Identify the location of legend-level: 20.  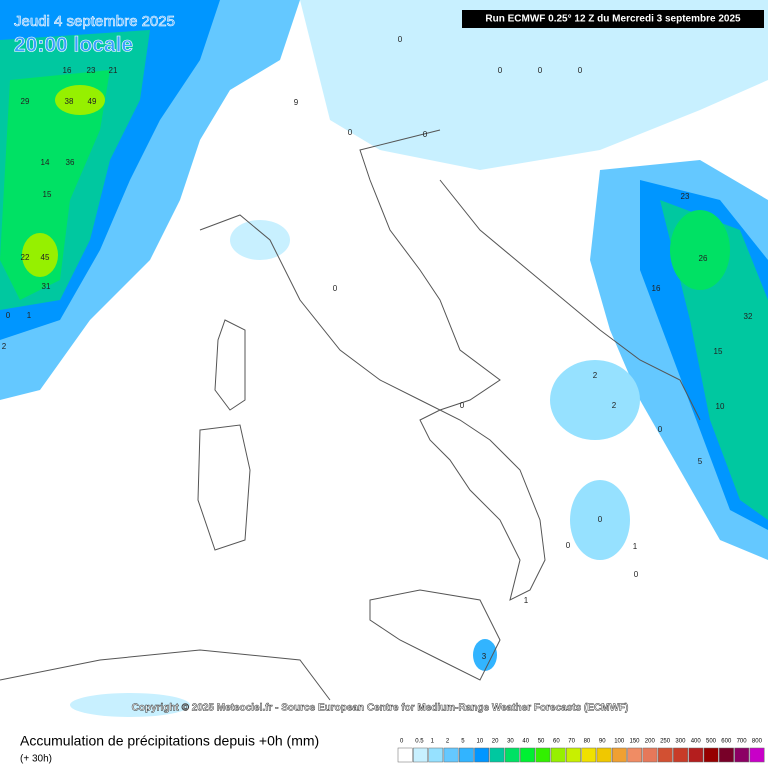
(495, 742).